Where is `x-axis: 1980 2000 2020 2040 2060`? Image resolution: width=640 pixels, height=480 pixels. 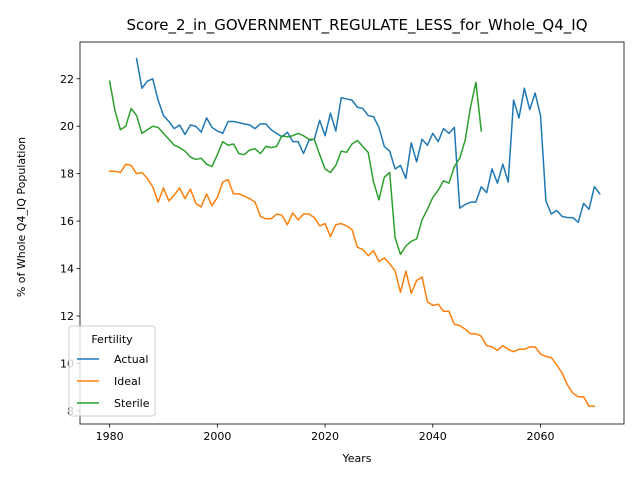 x-axis: 1980 2000 2020 2040 2060 is located at coordinates (325, 433).